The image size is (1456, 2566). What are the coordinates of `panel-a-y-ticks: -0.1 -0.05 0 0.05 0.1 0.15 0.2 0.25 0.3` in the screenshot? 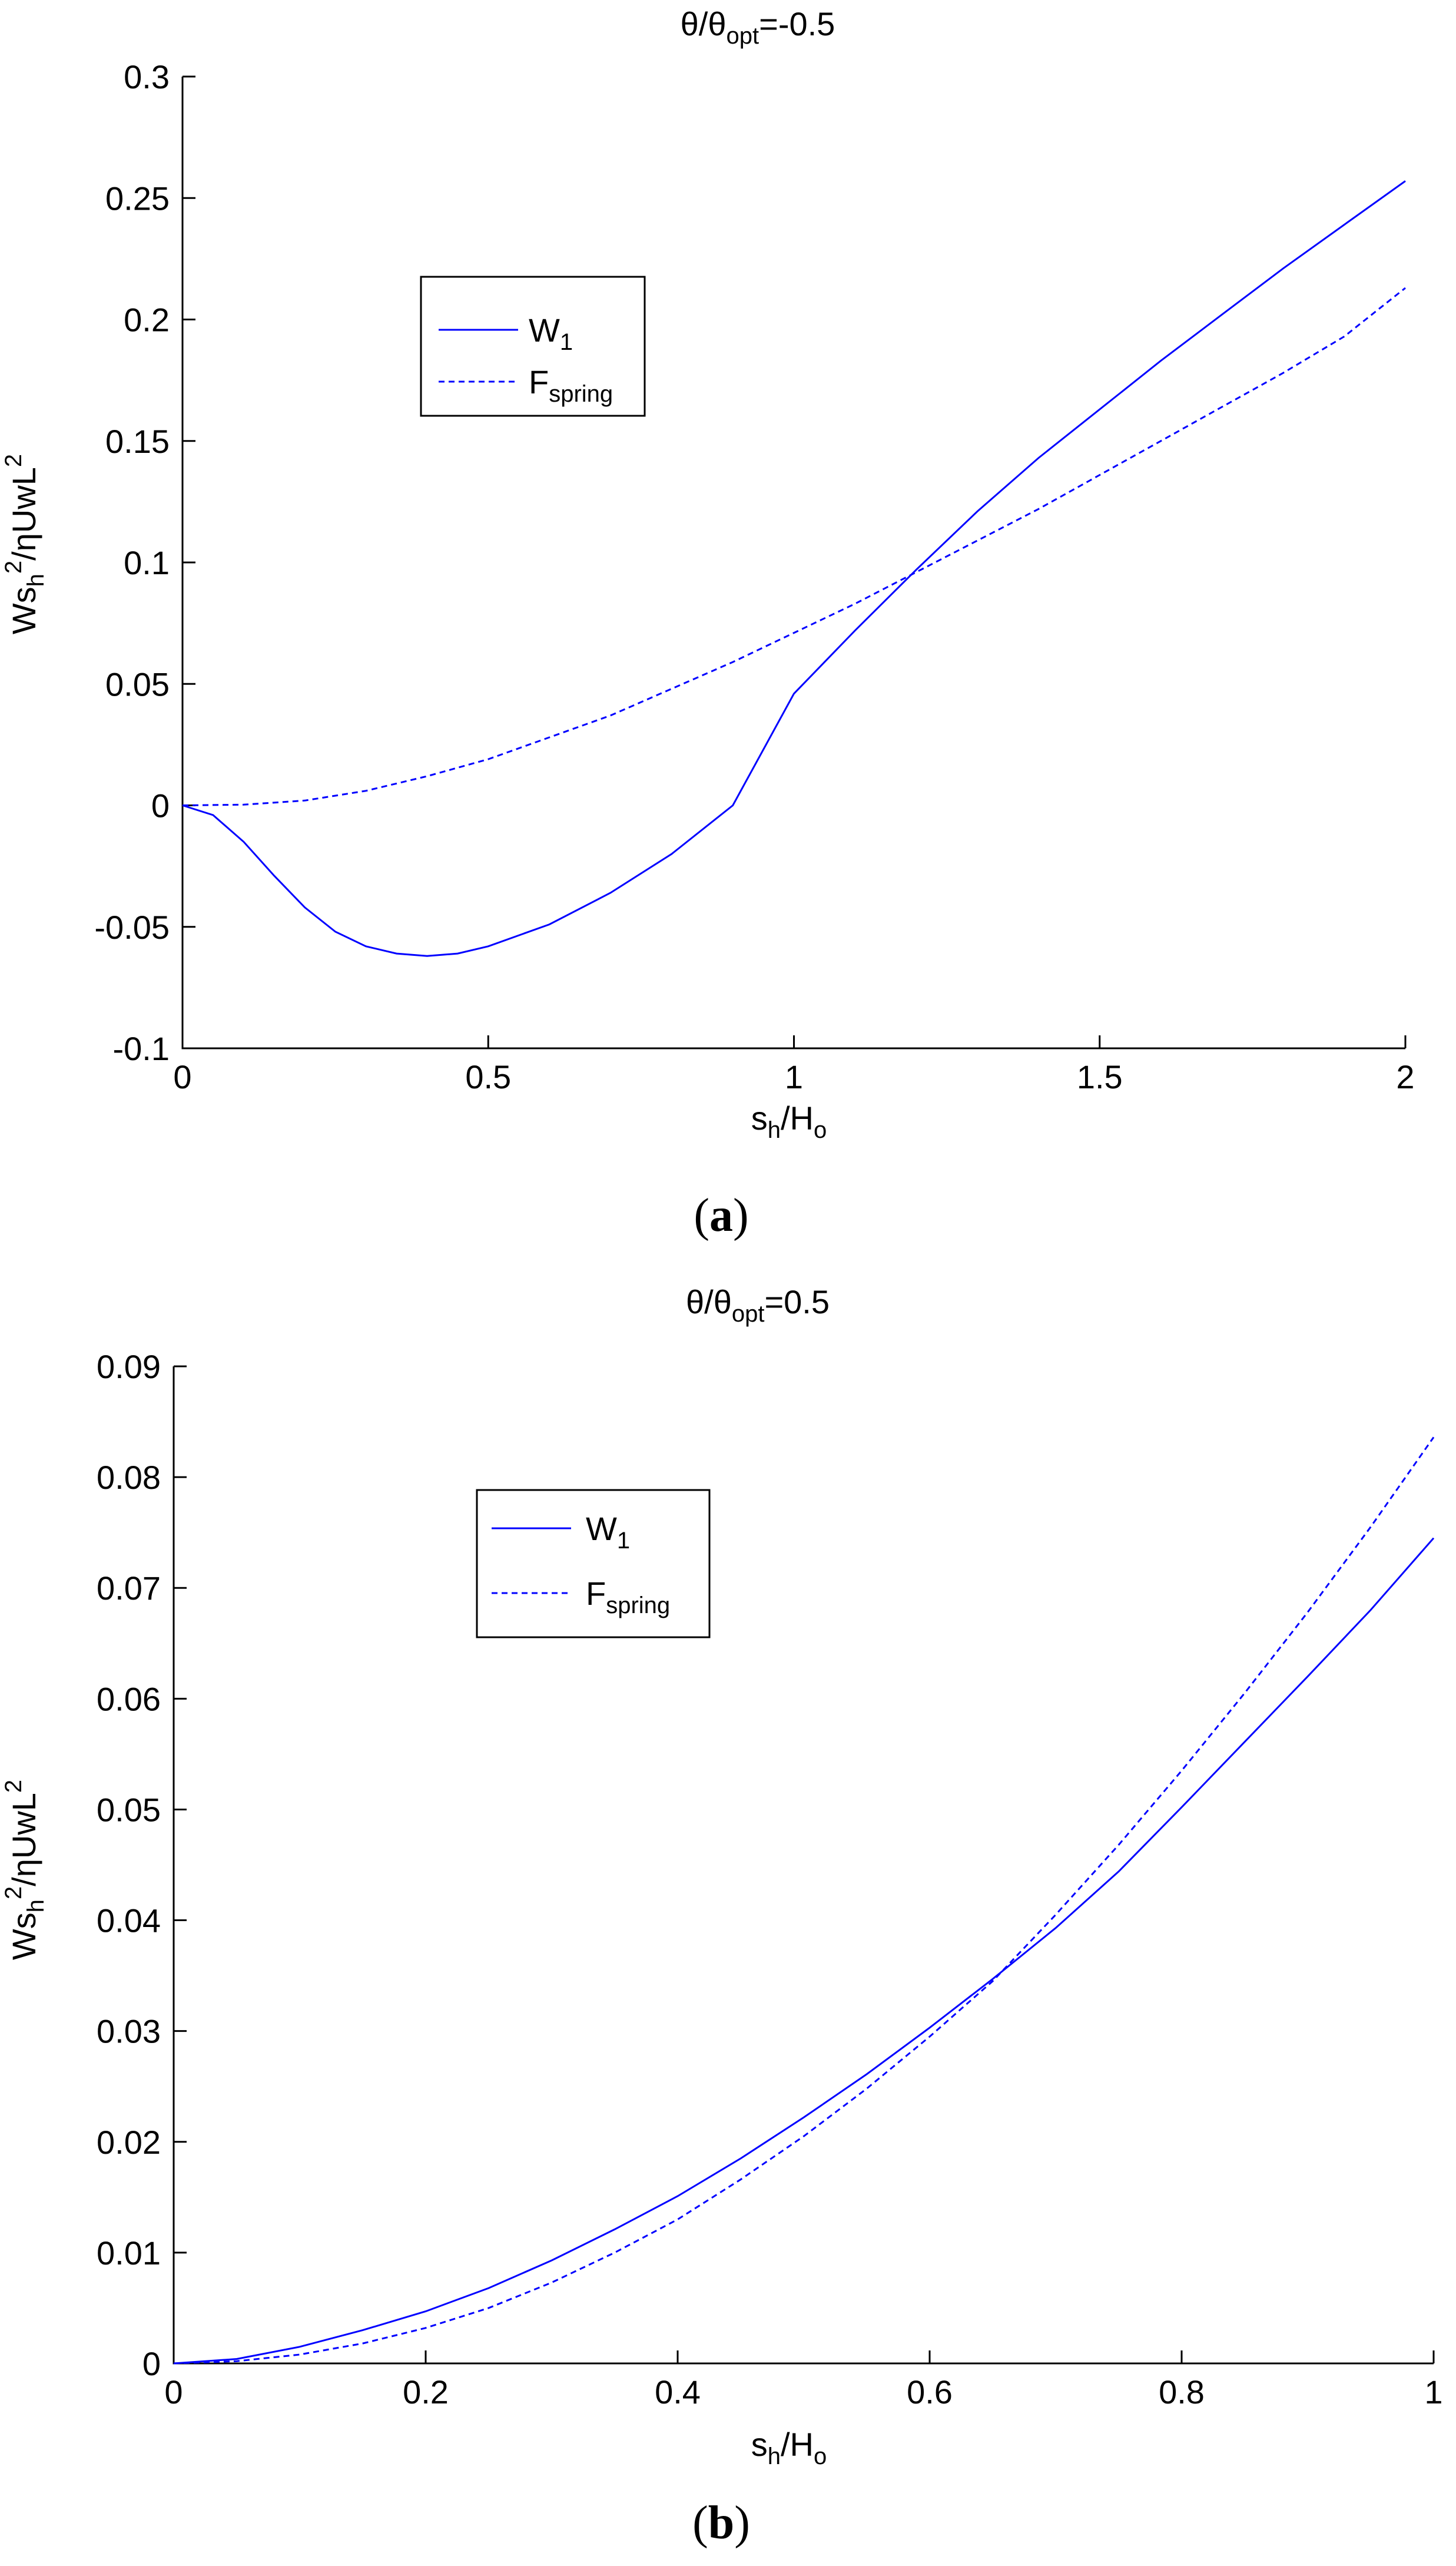 It's located at (144, 562).